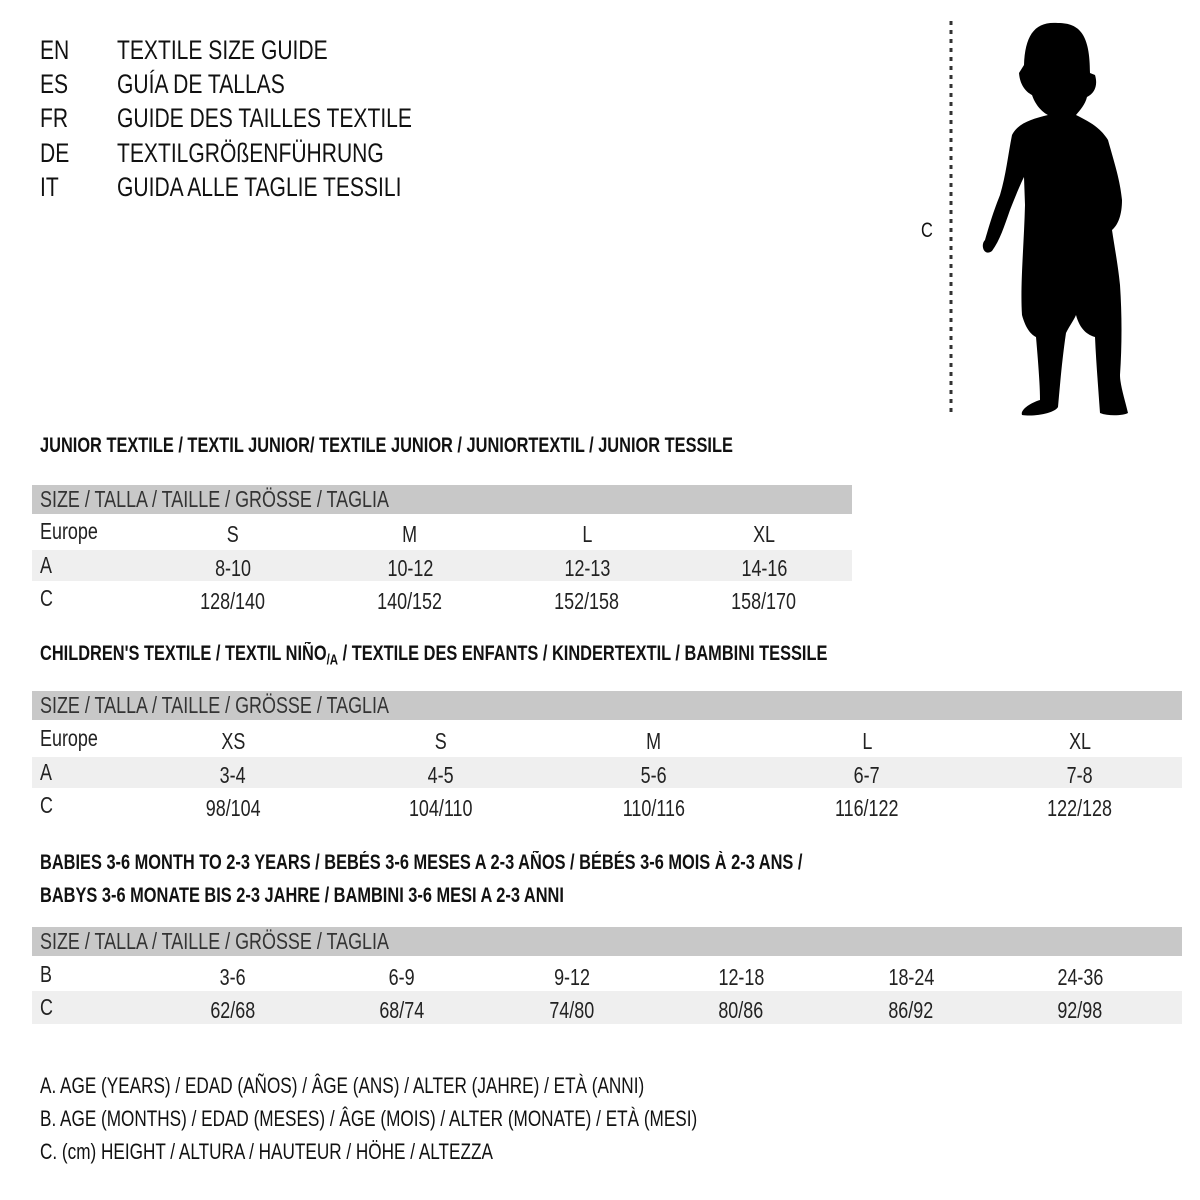  What do you see at coordinates (222, 50) in the screenshot?
I see `title-en: TEXTILE SIZE GUIDE` at bounding box center [222, 50].